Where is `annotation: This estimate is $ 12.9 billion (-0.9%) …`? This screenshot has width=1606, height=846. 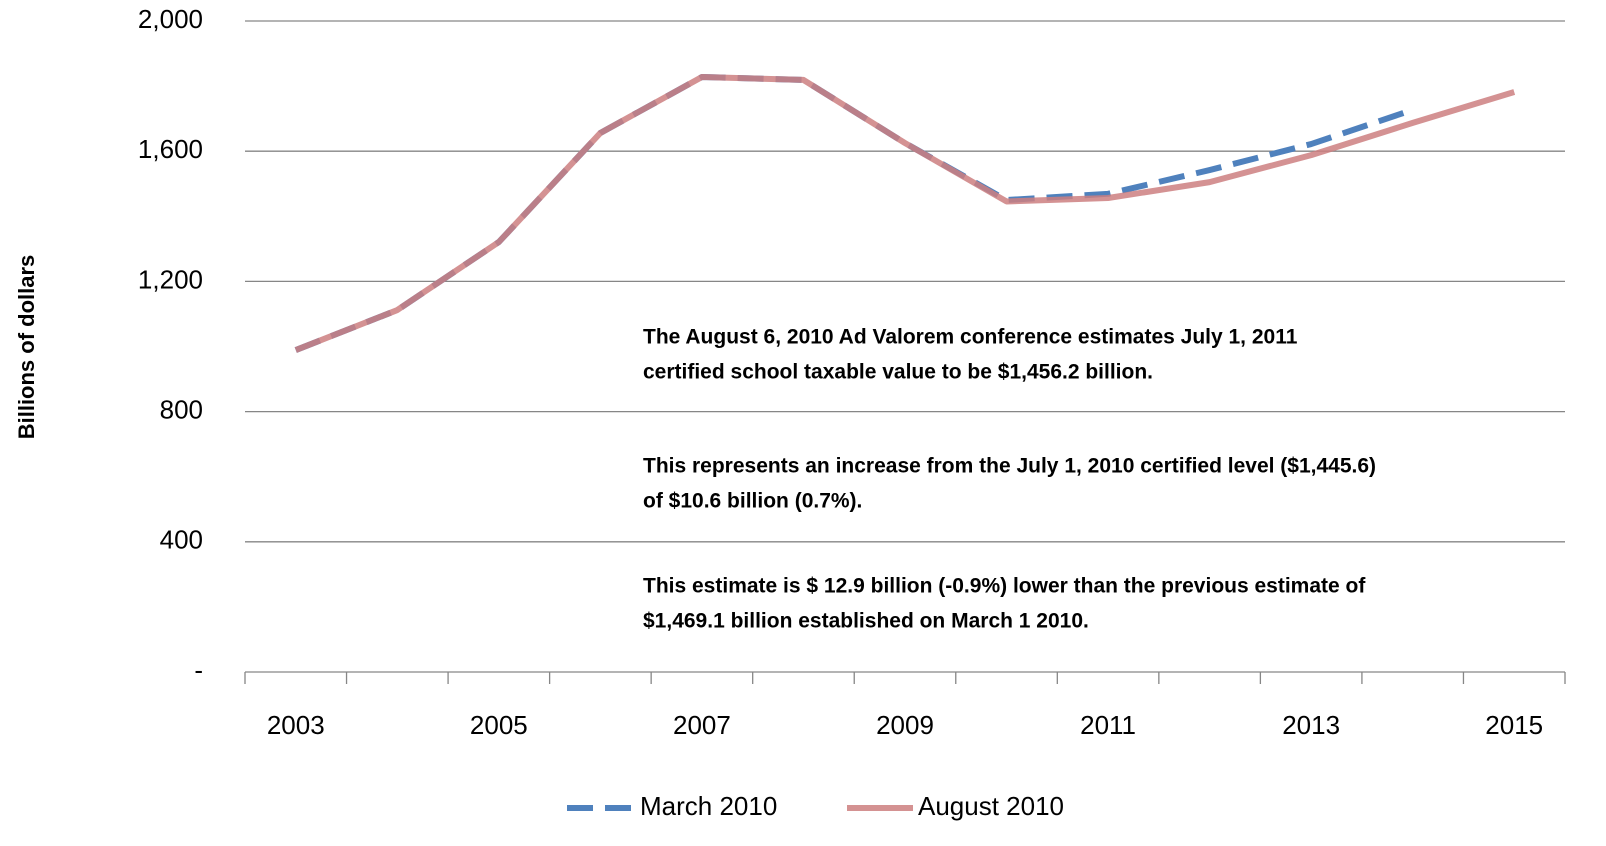
annotation: This estimate is $ 12.9 billion (-0.9%) … is located at coordinates (1004, 586).